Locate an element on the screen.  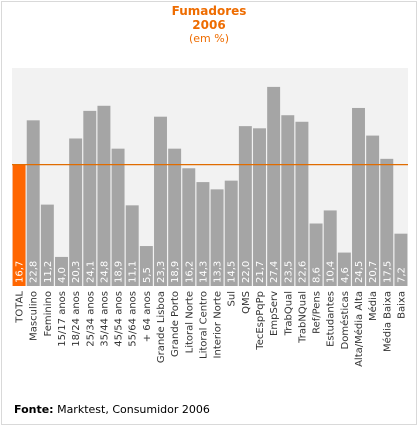
chart-titles: Fumadores 2006 (em %) is located at coordinates (209, 25).